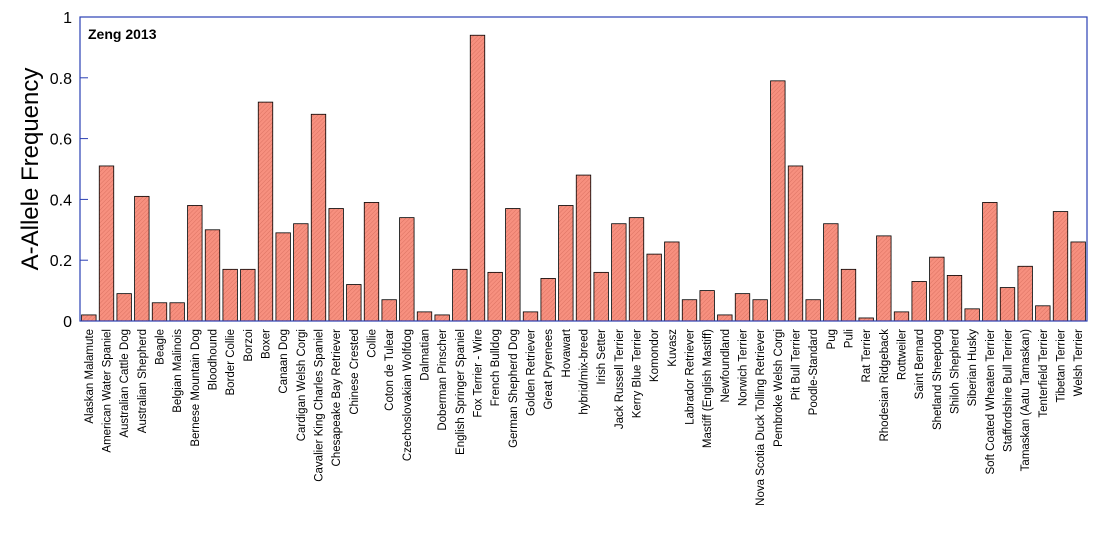 Image resolution: width=1100 pixels, height=549 pixels. Describe the element at coordinates (691, 377) in the screenshot. I see `x-tick-label: Labrador Retriever` at that location.